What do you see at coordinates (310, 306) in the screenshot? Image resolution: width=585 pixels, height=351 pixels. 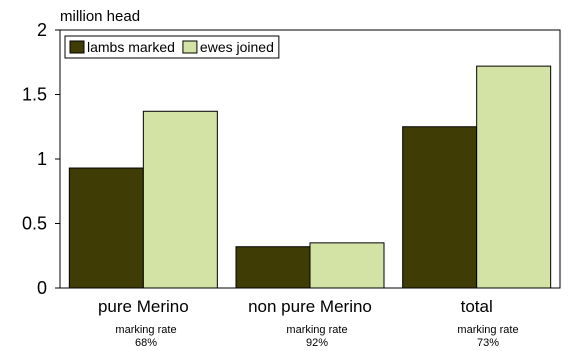 I see `x-category-label: non pure Merino` at bounding box center [310, 306].